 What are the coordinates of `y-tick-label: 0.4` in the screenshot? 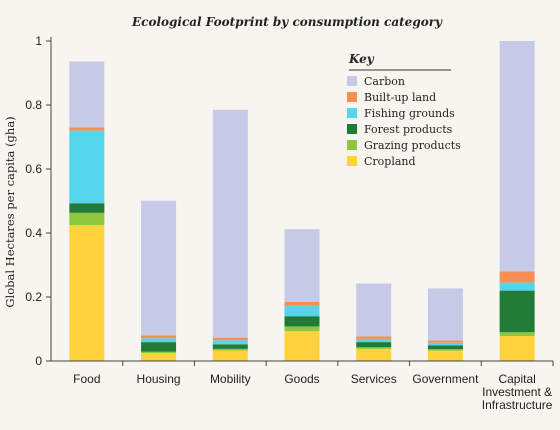 It's located at (33, 233).